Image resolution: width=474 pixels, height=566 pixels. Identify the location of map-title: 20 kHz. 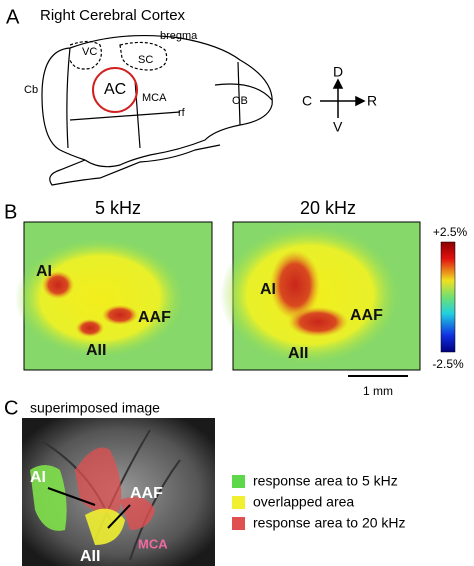
(328, 208).